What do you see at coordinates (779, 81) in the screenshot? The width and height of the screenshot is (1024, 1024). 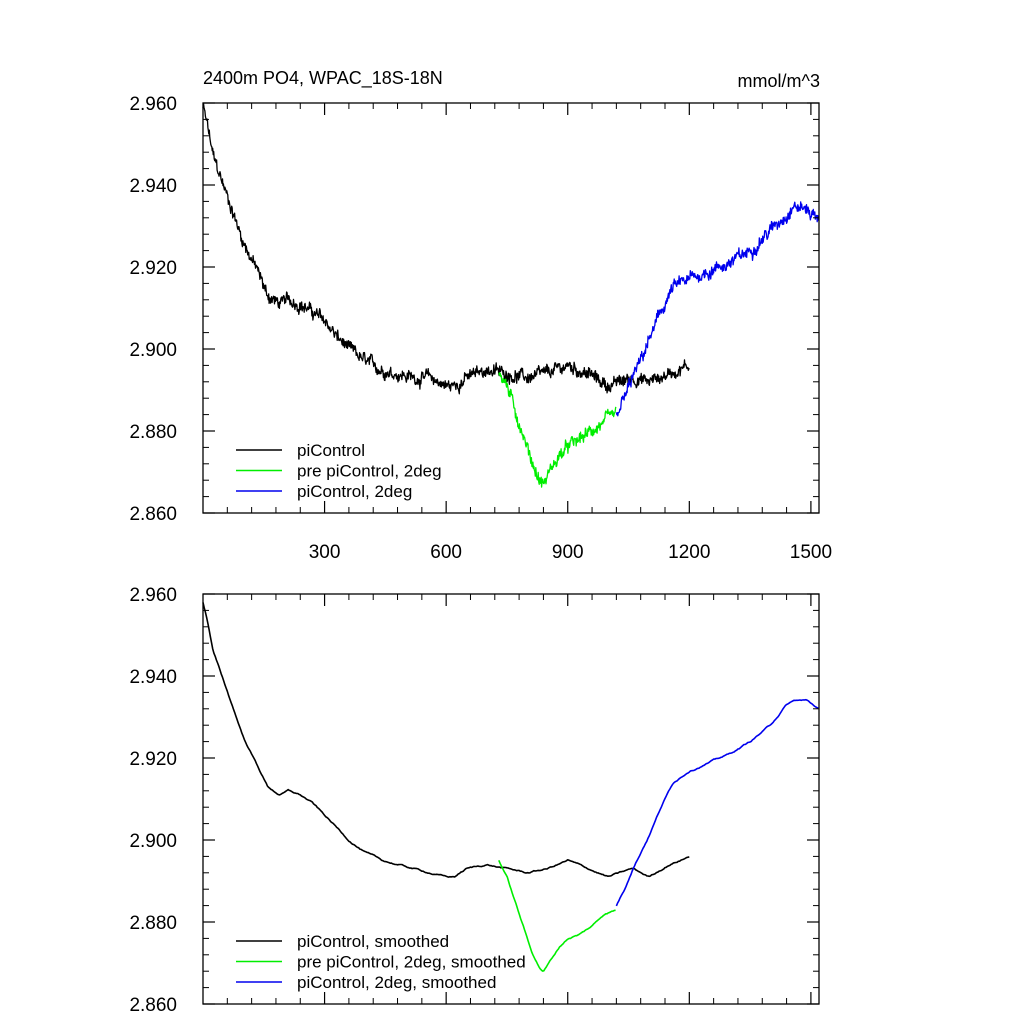 I see `chart-units: mmol/m^3` at bounding box center [779, 81].